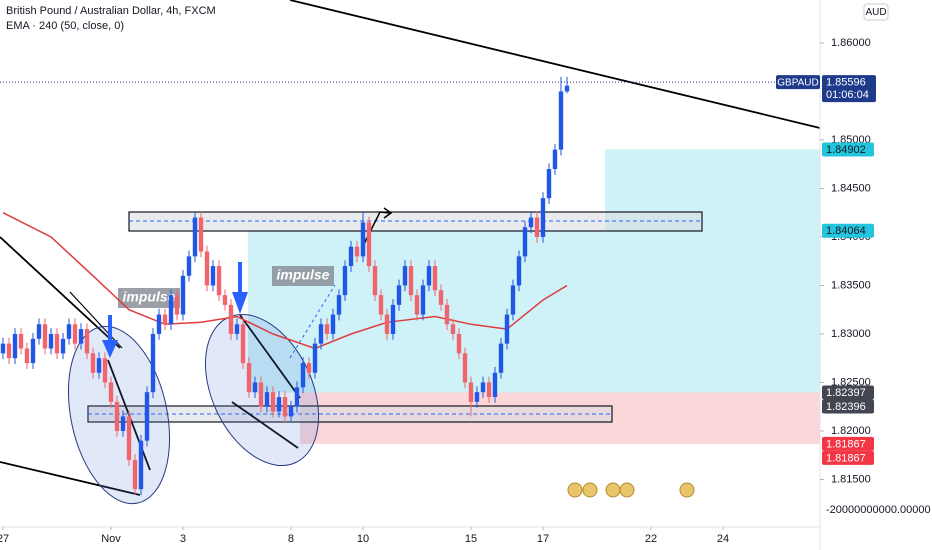  I want to click on x-tick-label: 17, so click(543, 539).